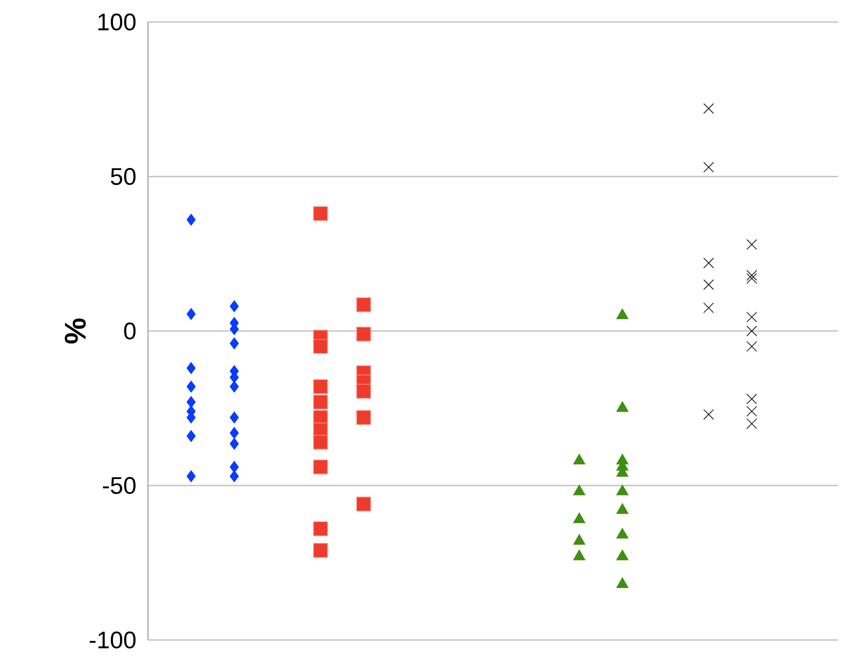  I want to click on y-tick-label: 0, so click(130, 331).